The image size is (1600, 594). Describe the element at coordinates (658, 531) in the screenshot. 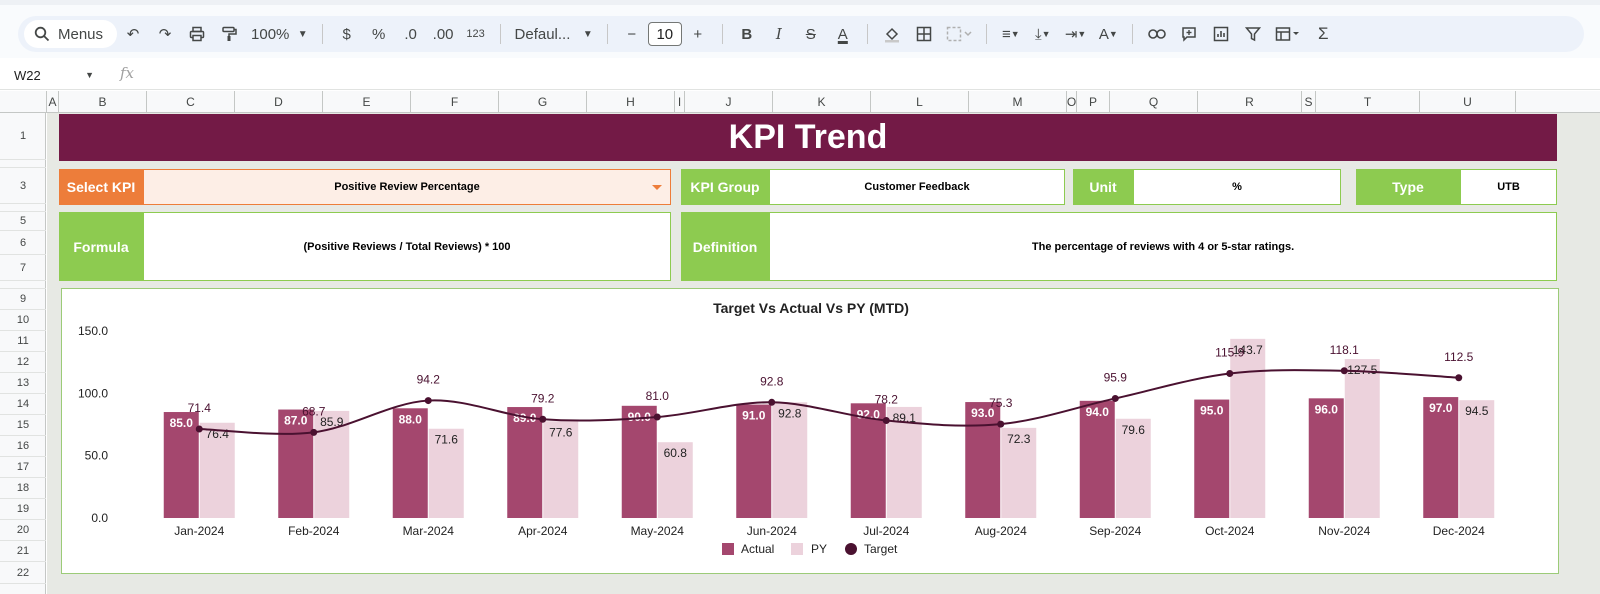

I see `x-tick-label: May-2024` at that location.